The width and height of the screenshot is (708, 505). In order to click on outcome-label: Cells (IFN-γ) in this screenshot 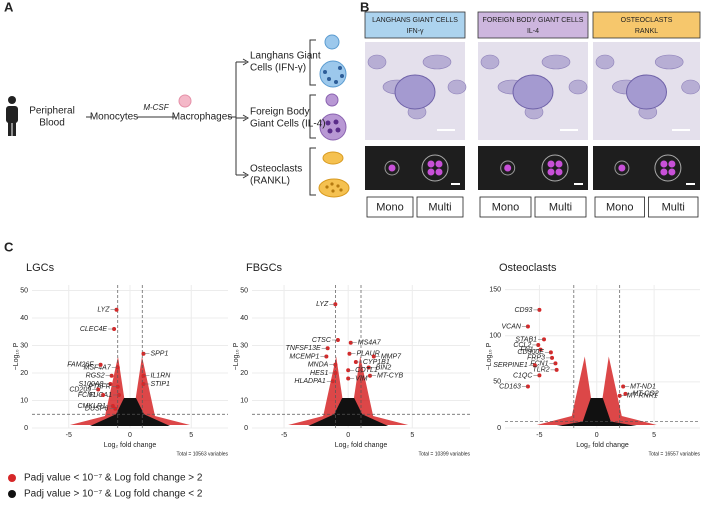, I will do `click(278, 68)`.